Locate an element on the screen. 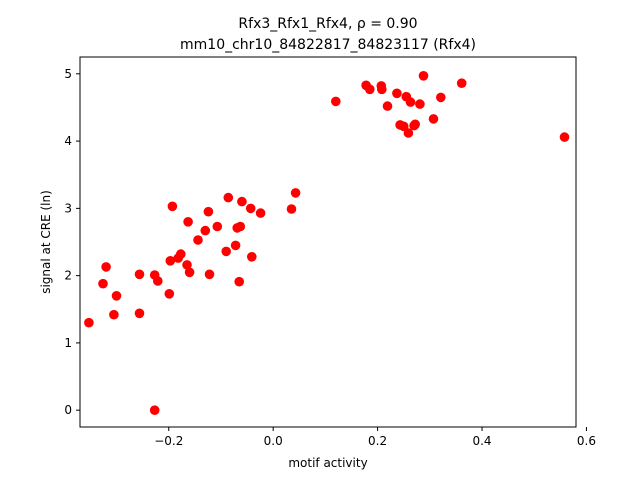 The image size is (640, 480). x-tick-label: 0.6 is located at coordinates (586, 441).